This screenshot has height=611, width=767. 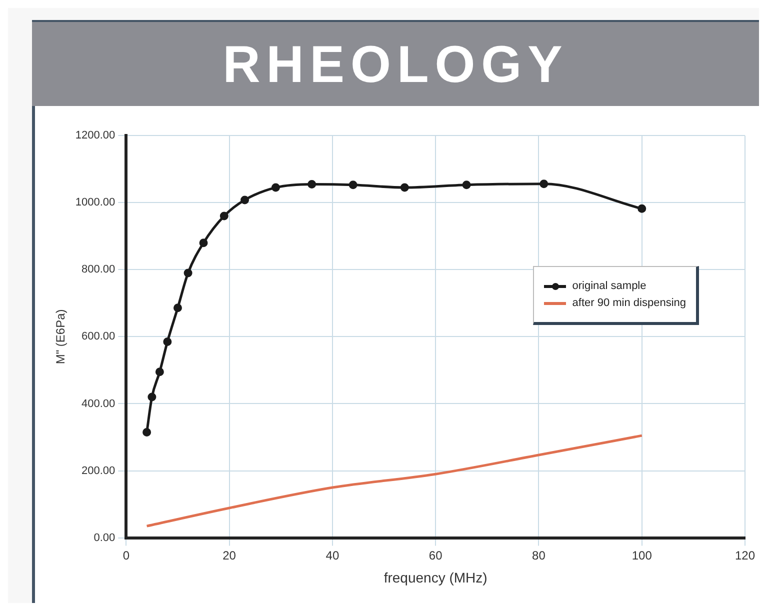 What do you see at coordinates (99, 270) in the screenshot?
I see `y-tick-label: 800.00` at bounding box center [99, 270].